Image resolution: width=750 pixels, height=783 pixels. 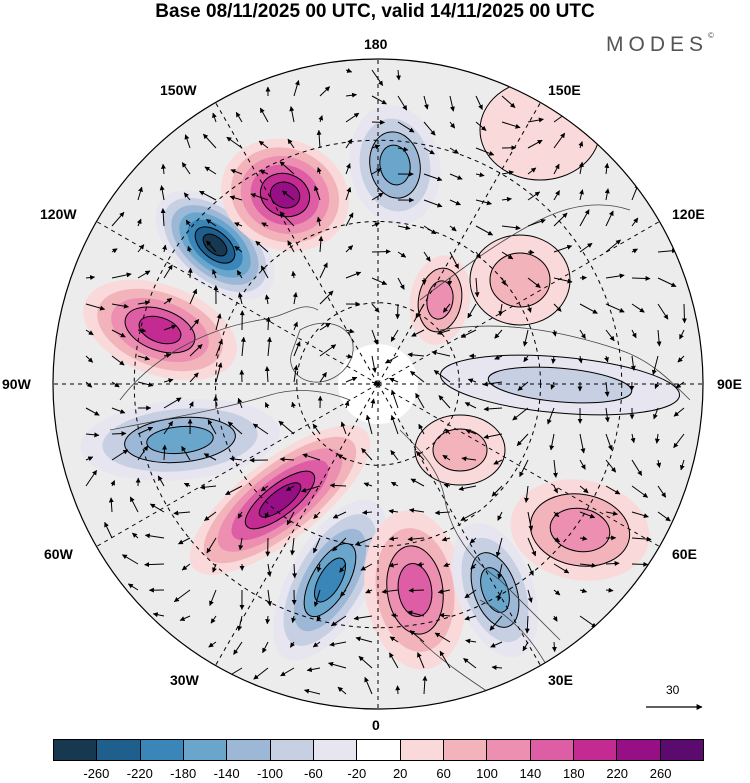 What do you see at coordinates (237, 303) in the screenshot?
I see `meridian-line` at bounding box center [237, 303].